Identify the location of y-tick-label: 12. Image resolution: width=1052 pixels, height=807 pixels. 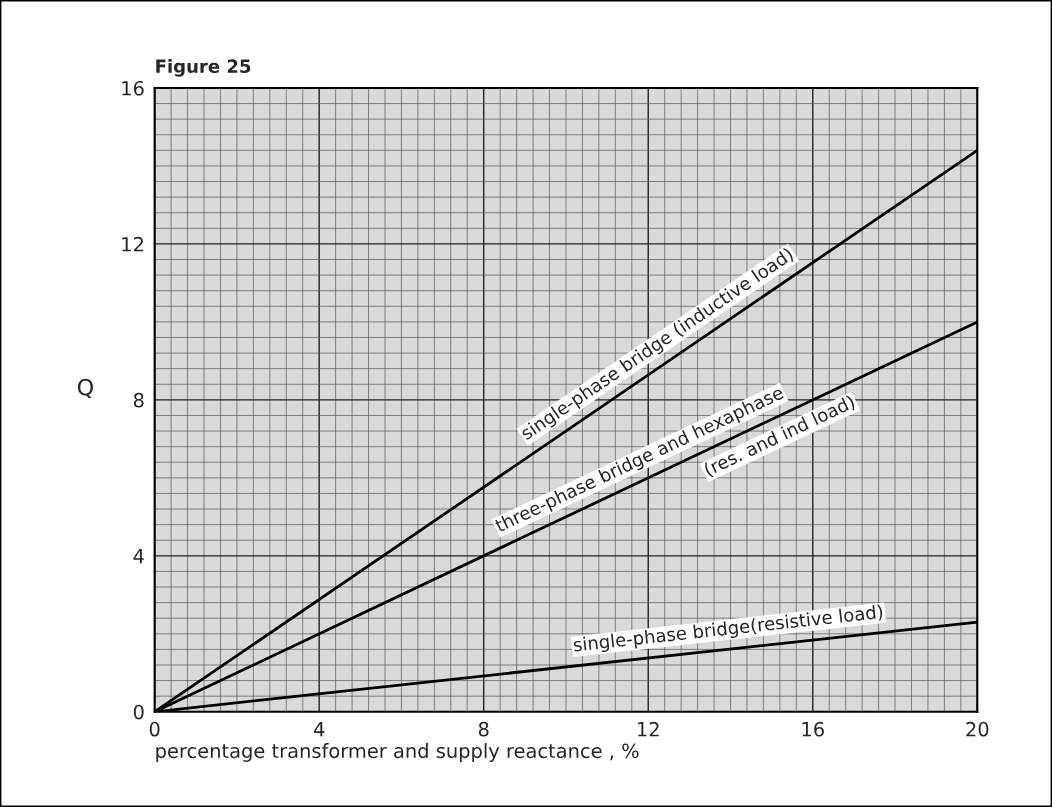
(132, 244).